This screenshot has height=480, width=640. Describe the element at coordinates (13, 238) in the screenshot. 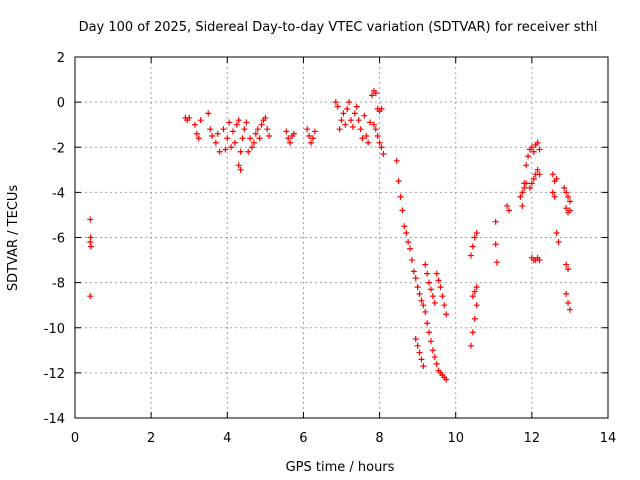

I see `y-axis-label: SDTVAR / TECUs` at that location.